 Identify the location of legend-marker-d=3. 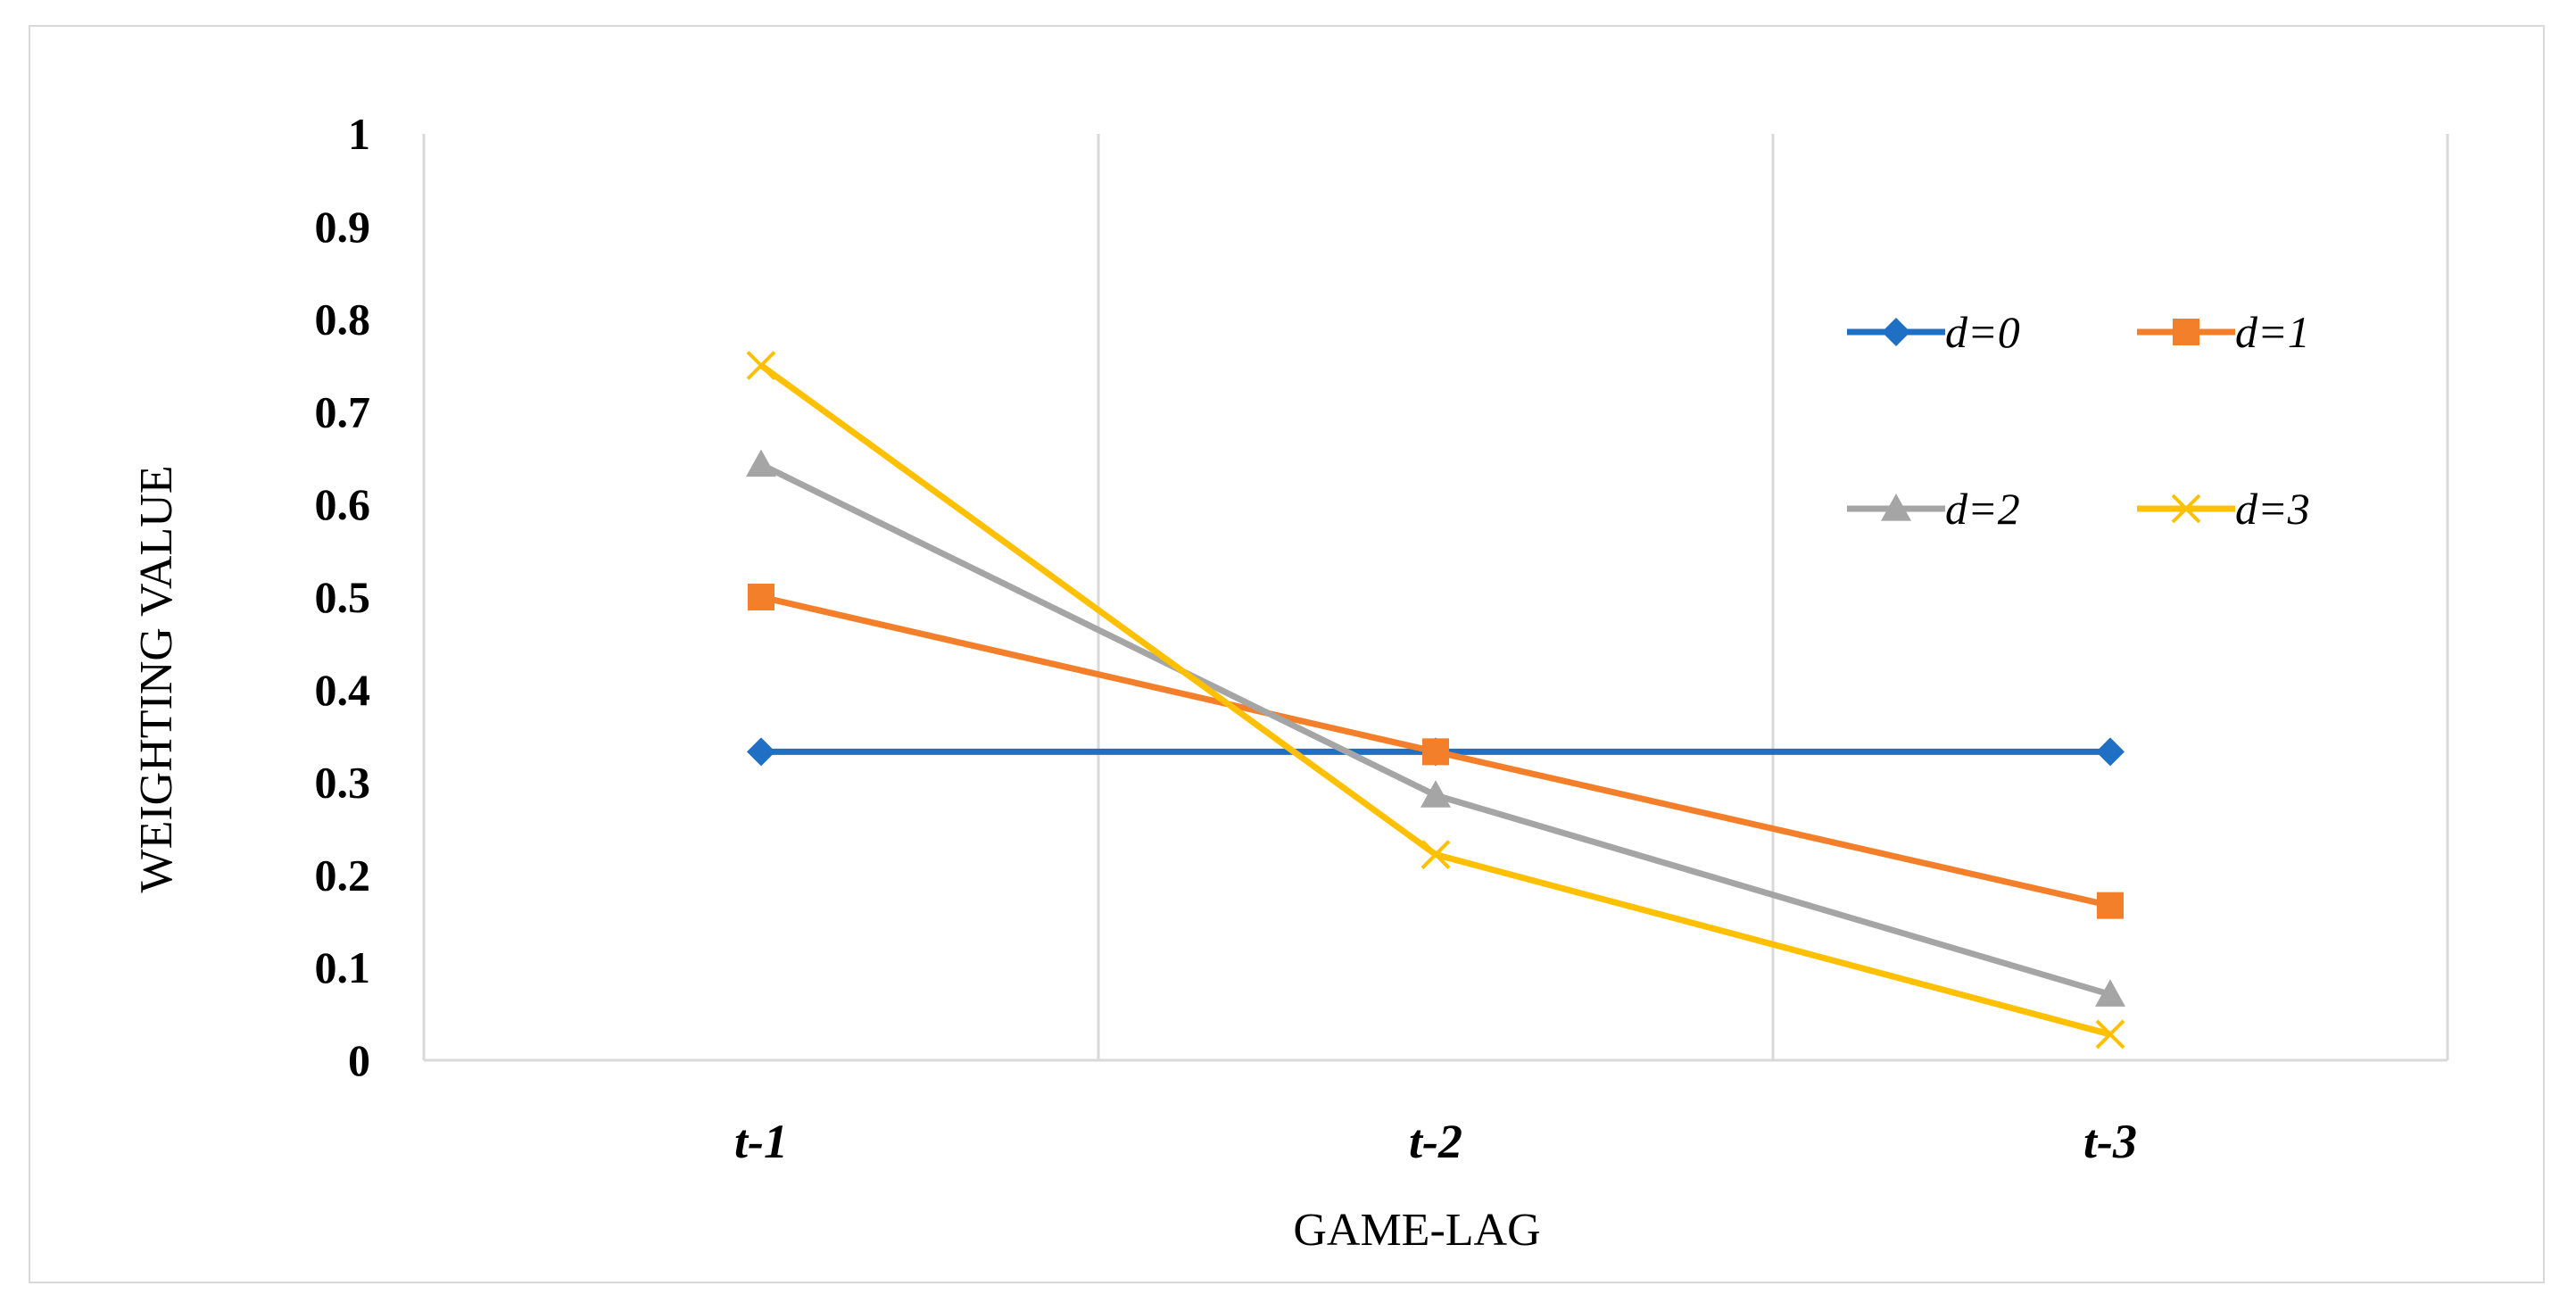
(2186, 509).